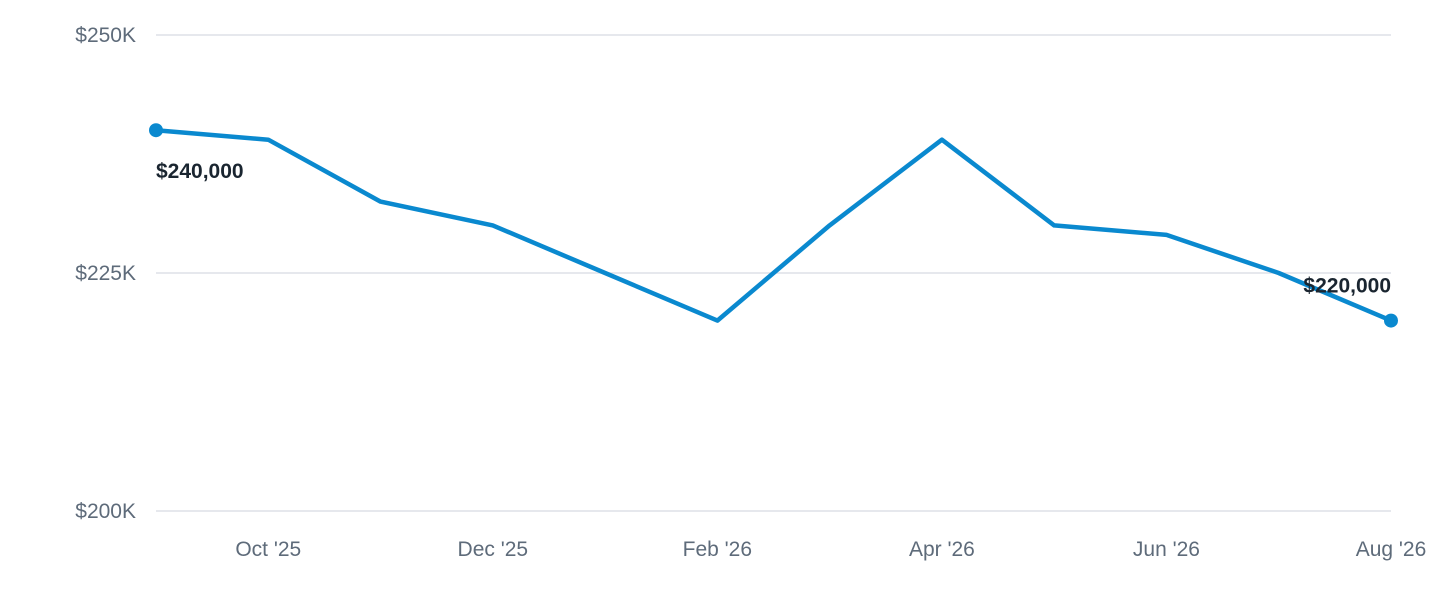  What do you see at coordinates (493, 549) in the screenshot?
I see `x-tick-label: Dec '25` at bounding box center [493, 549].